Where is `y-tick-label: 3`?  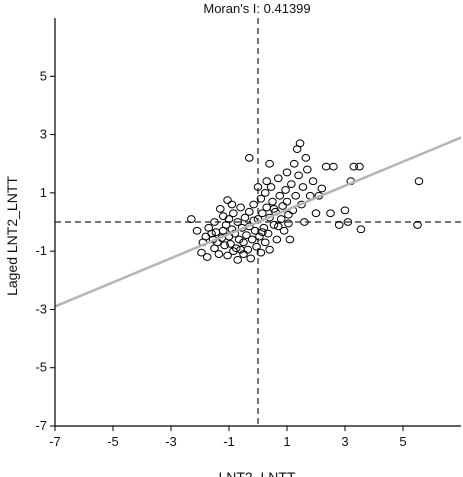
y-tick-label: 3 is located at coordinates (43, 134).